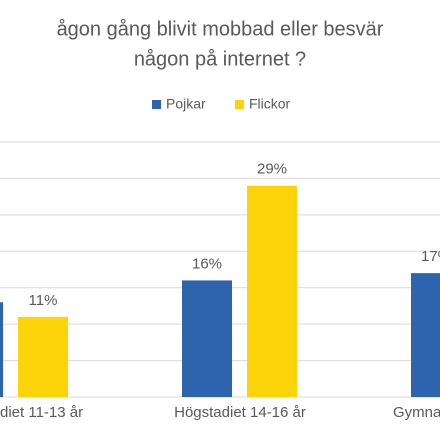 This screenshot has height=440, width=440. Describe the element at coordinates (220, 59) in the screenshot. I see `chart-title: någon på internet ?` at that location.